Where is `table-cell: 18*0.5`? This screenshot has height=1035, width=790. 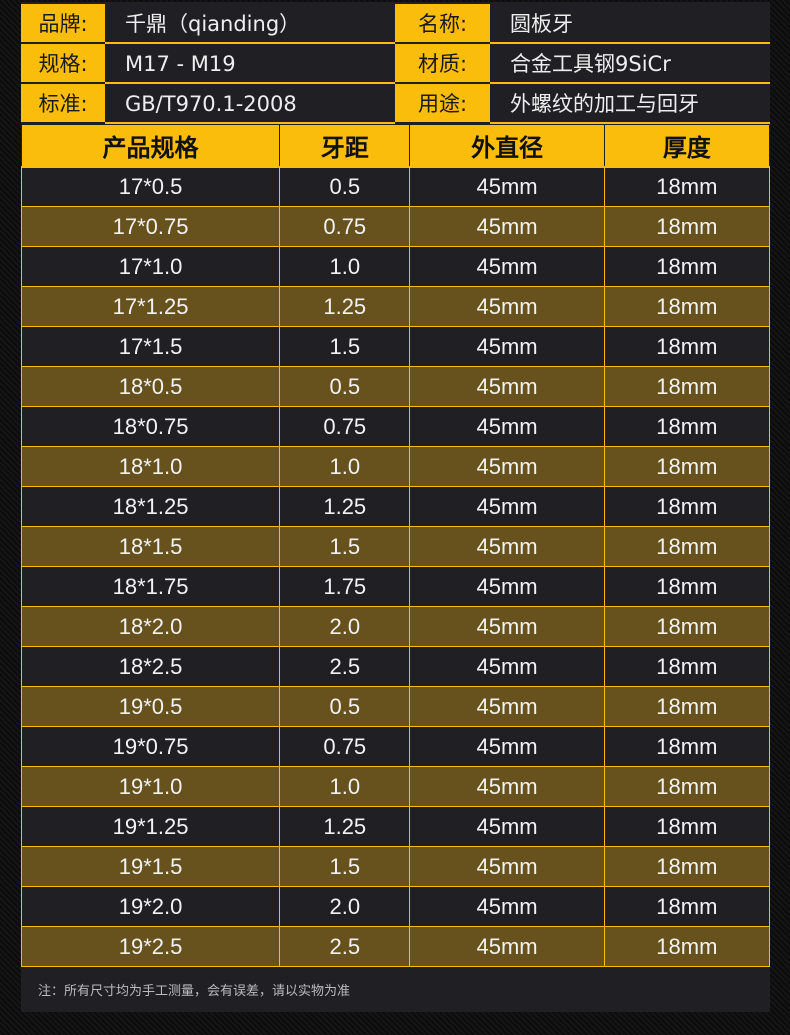
table-cell: 18*0.5 is located at coordinates (150, 386).